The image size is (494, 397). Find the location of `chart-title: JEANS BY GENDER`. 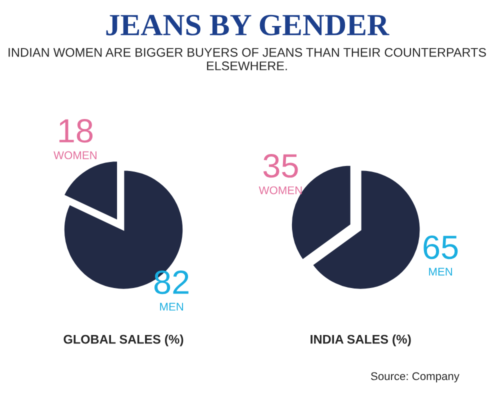

chart-title: JEANS BY GENDER is located at coordinates (248, 25).